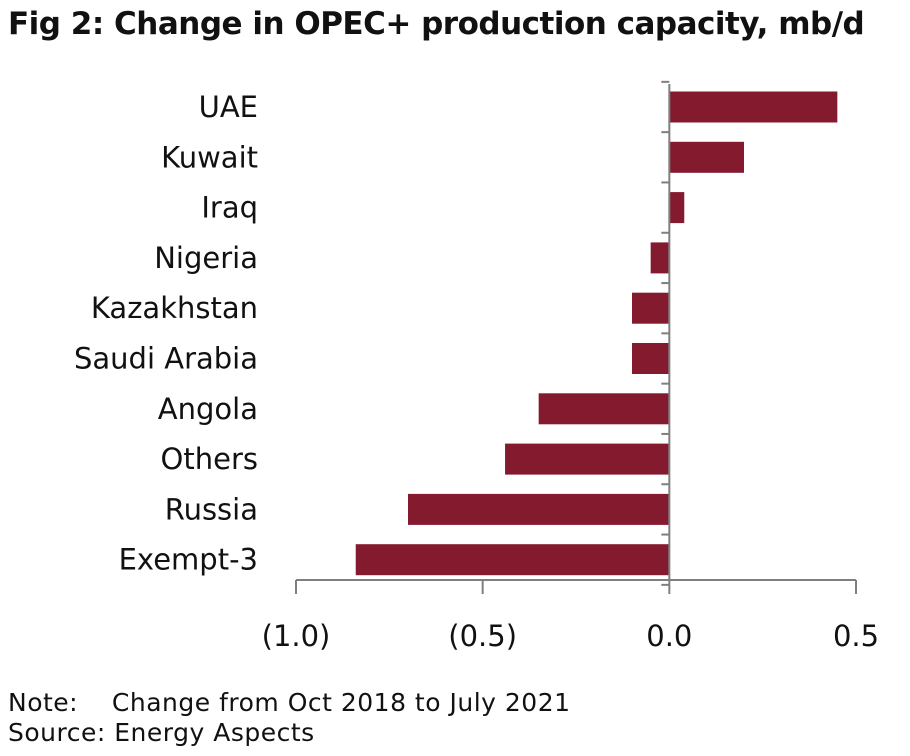  Describe the element at coordinates (539, 509) in the screenshot. I see `bar-russia` at that location.